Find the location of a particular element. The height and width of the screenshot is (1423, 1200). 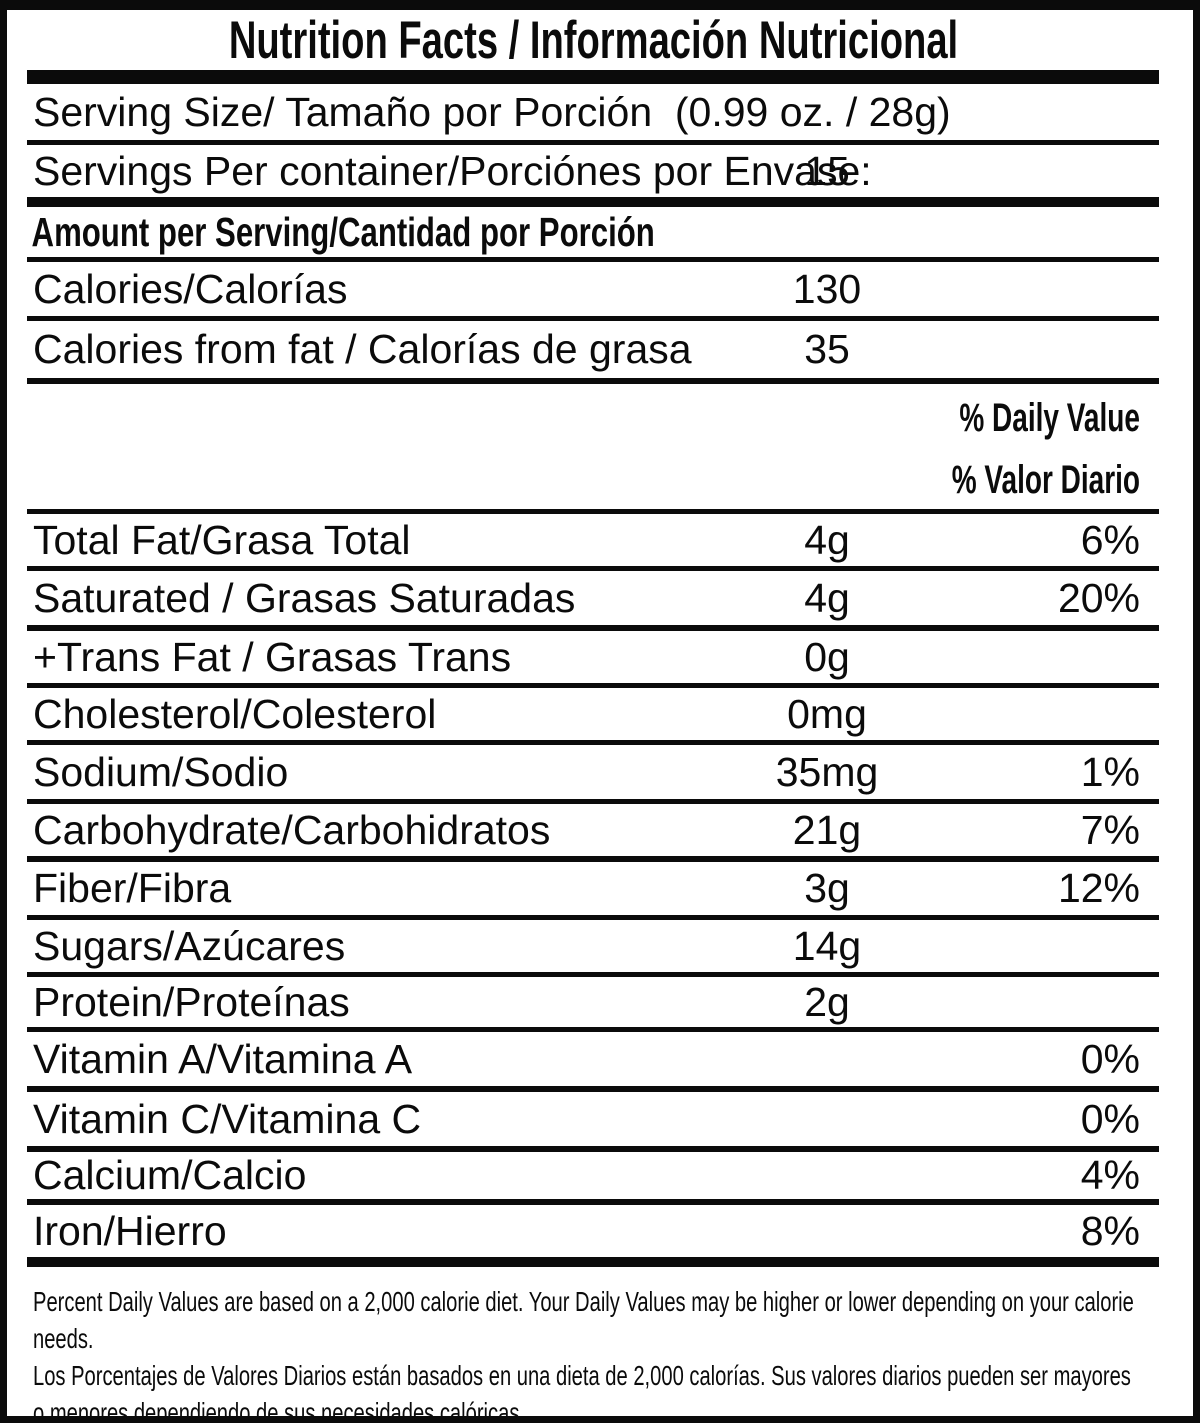

nutrient-dv: 4% is located at coordinates (1110, 1175).